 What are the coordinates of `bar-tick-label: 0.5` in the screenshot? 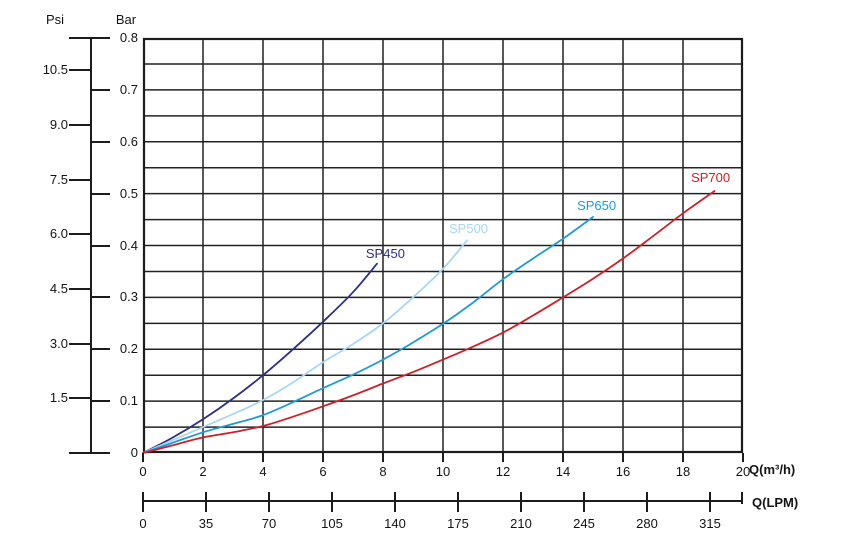 It's located at (128, 193).